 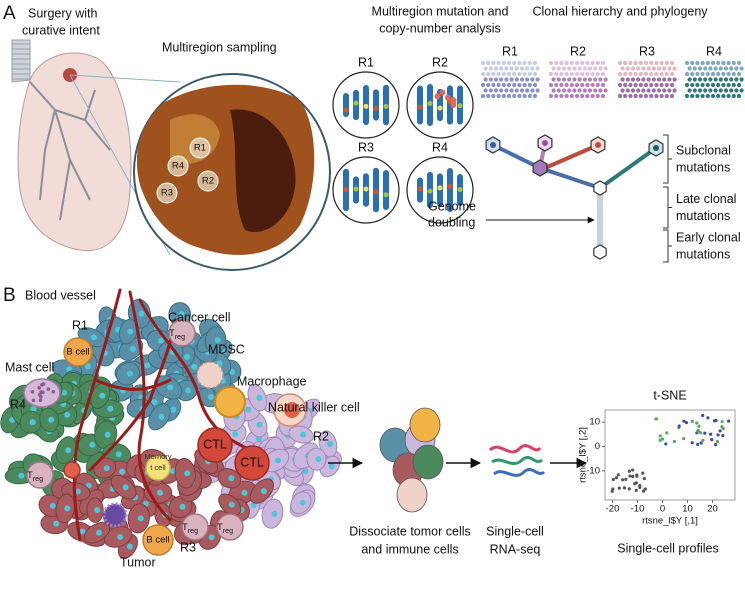 What do you see at coordinates (706, 199) in the screenshot?
I see `bracket-label: Late clonal` at bounding box center [706, 199].